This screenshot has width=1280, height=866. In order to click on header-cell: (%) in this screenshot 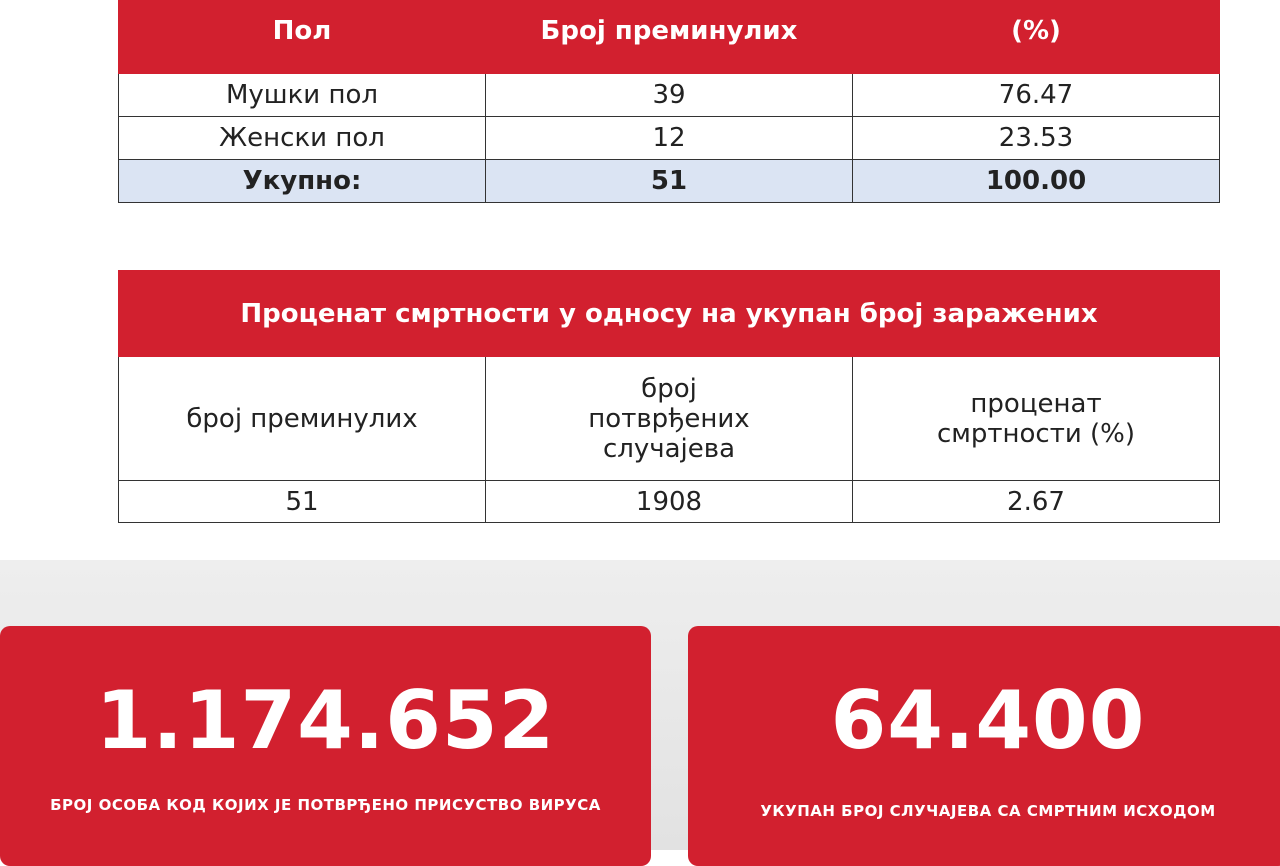, I will do `click(1036, 37)`.